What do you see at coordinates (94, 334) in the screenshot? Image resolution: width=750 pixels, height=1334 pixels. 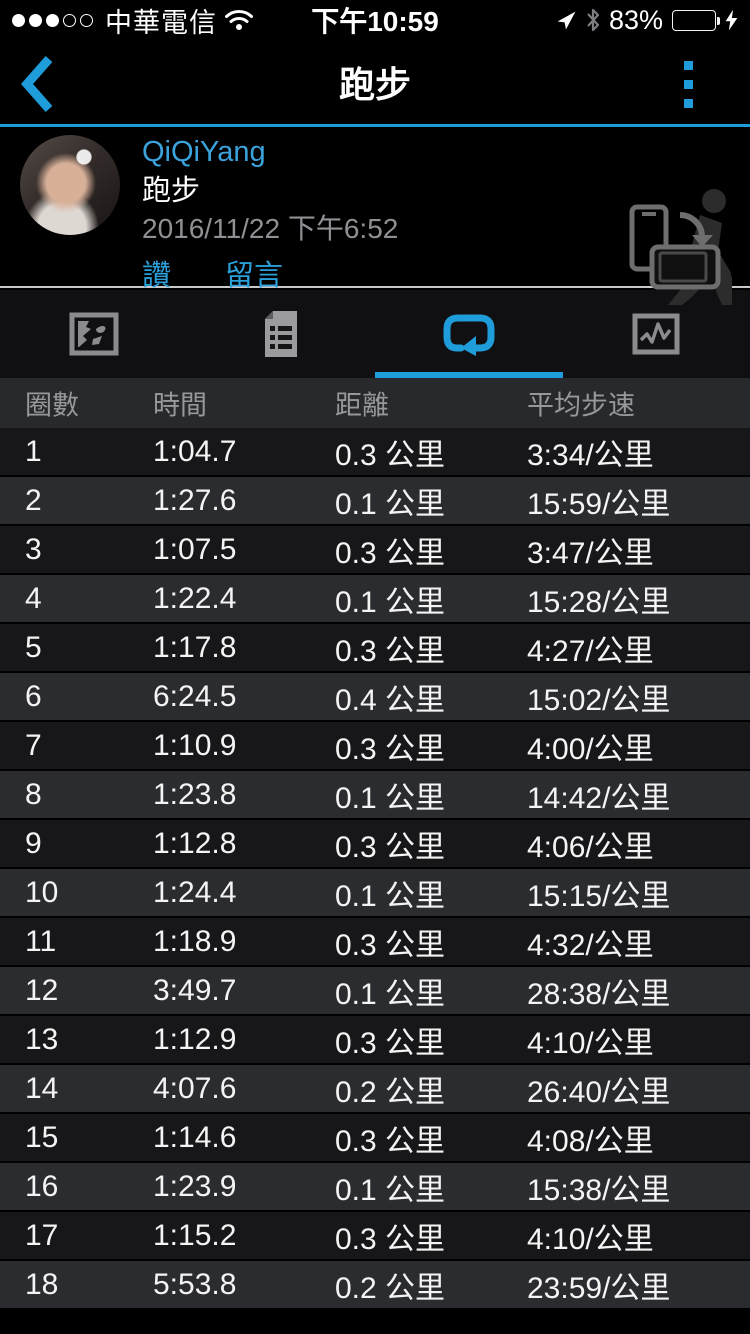 I see `tab-map` at bounding box center [94, 334].